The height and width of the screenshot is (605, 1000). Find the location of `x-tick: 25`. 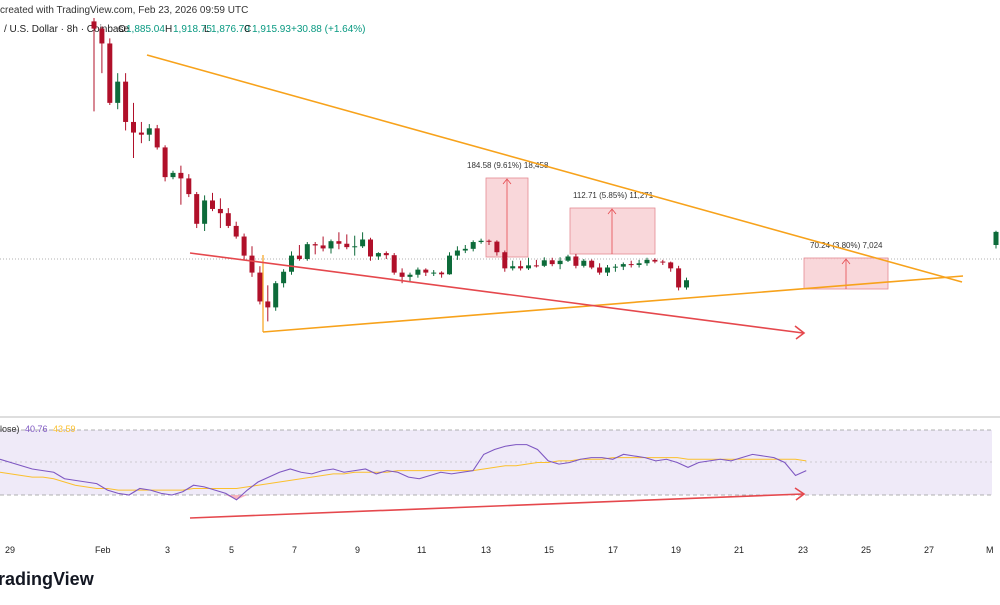

x-tick: 25 is located at coordinates (866, 550).